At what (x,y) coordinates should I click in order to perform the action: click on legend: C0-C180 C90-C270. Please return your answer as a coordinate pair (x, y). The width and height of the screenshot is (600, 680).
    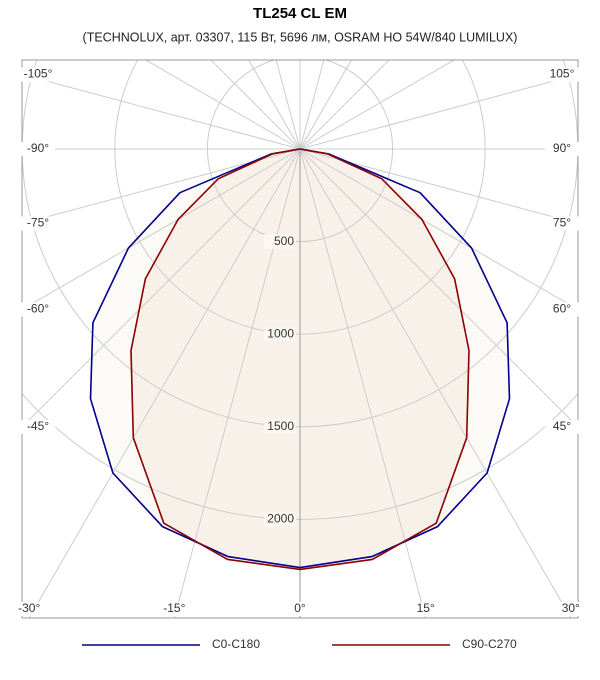
    Looking at the image, I should click on (299, 644).